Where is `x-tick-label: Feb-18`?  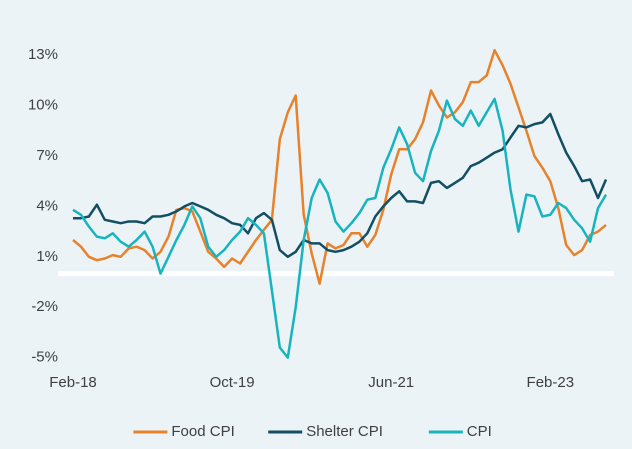
x-tick-label: Feb-18 is located at coordinates (73, 382).